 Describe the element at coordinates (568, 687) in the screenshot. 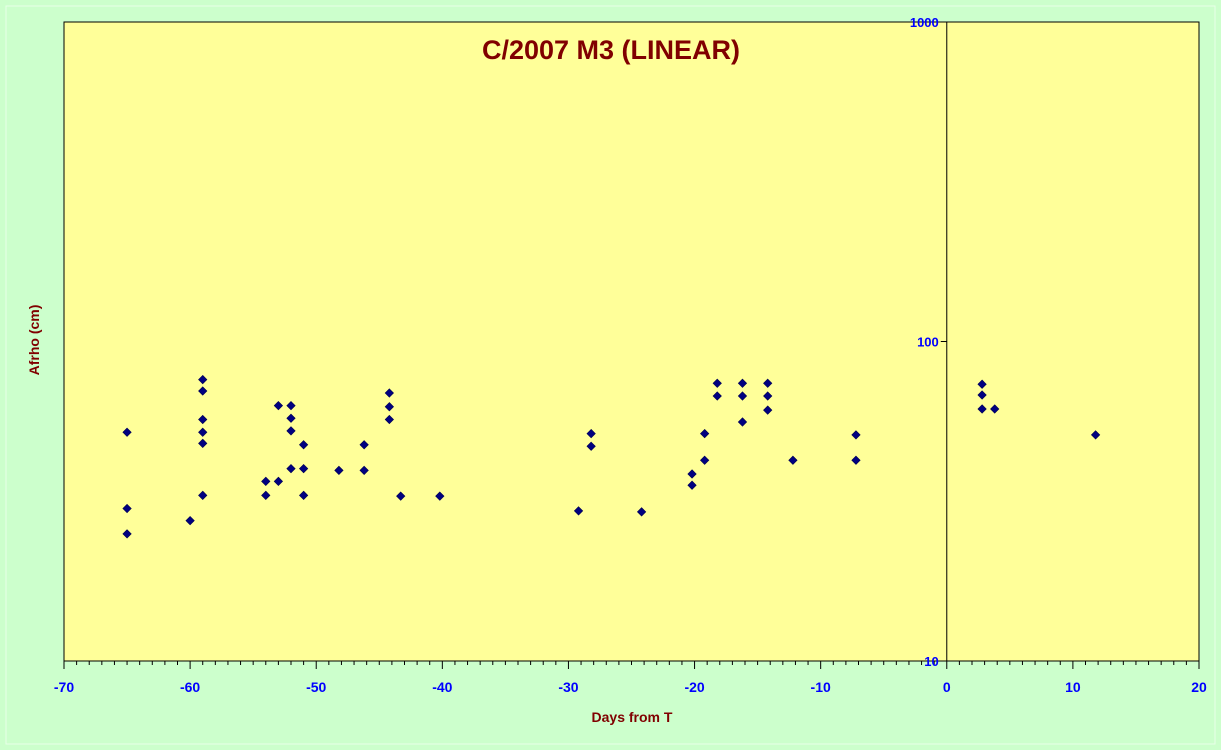

I see `x-tick-label: -30` at that location.